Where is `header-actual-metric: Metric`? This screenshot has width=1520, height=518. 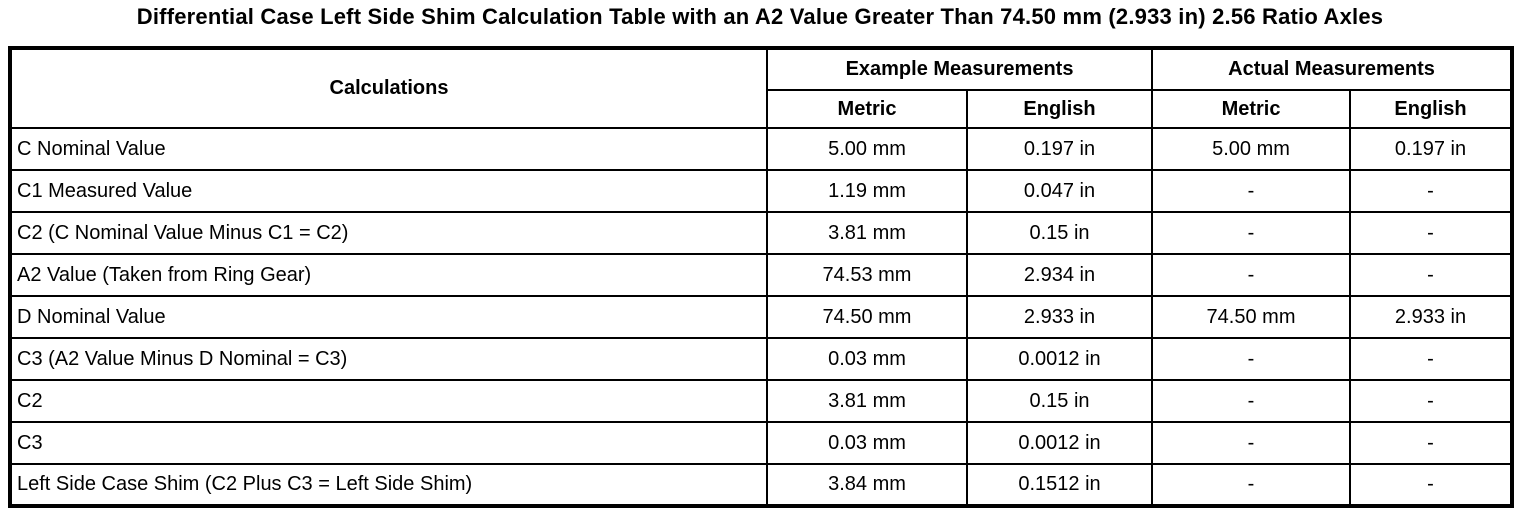 header-actual-metric: Metric is located at coordinates (1251, 109).